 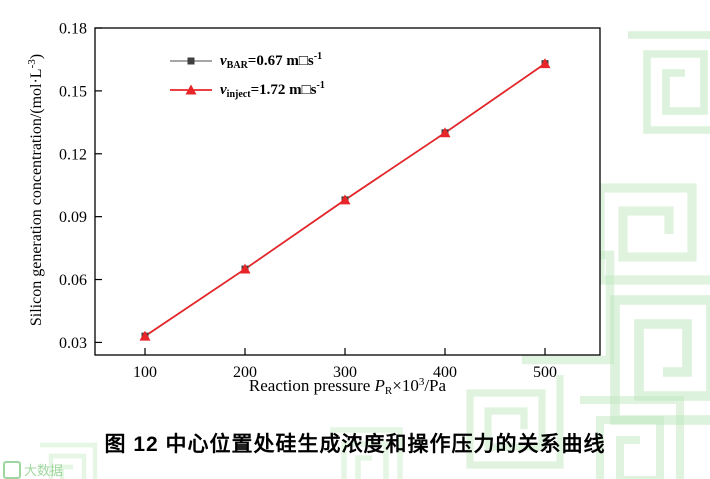 I want to click on x-tick-label: 400, so click(x=445, y=372).